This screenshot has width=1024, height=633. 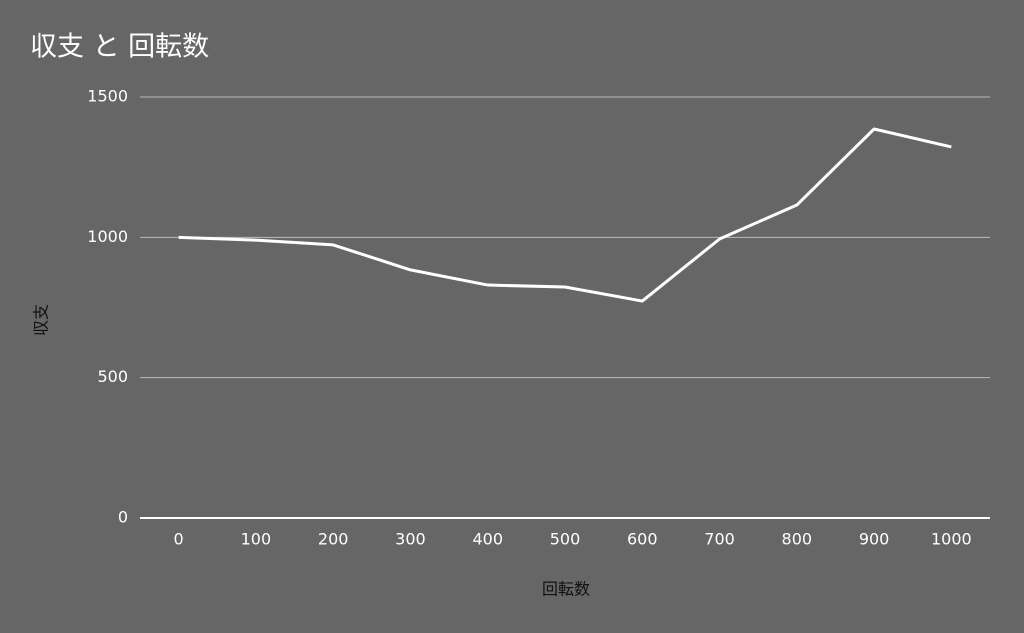 I want to click on x-tick-label: 400, so click(x=487, y=539).